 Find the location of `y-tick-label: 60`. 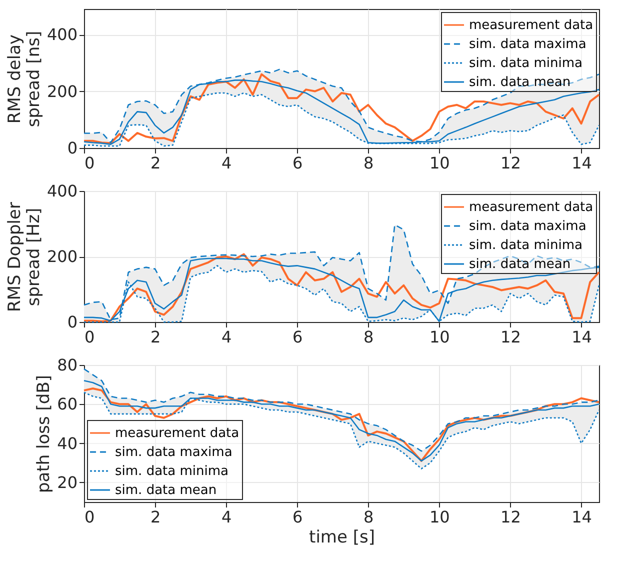

y-tick-label: 60 is located at coordinates (67, 404).